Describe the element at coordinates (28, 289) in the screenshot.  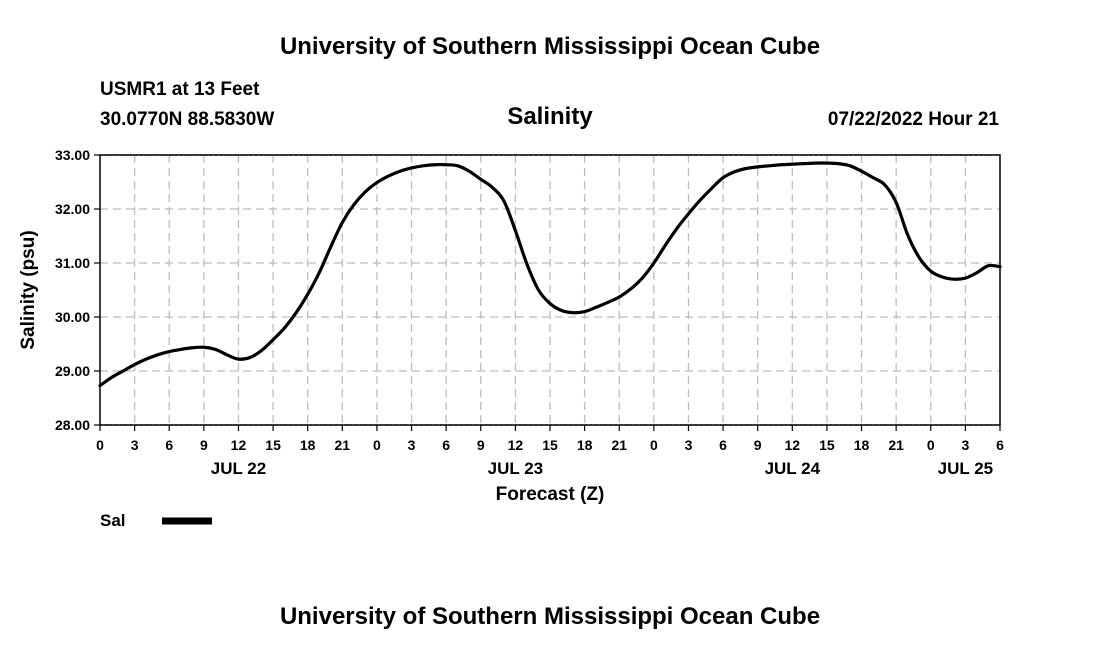
I see `y-axis-label: Salinity (psu)` at that location.